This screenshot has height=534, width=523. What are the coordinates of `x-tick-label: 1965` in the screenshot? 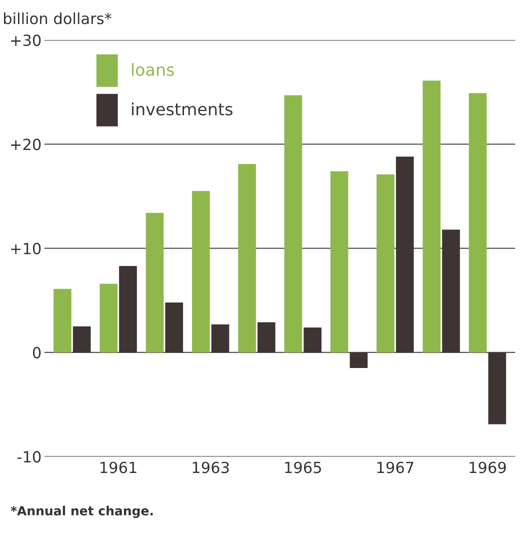 It's located at (303, 468).